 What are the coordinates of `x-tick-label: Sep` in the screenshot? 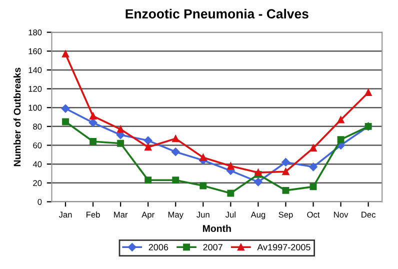 It's located at (285, 216).